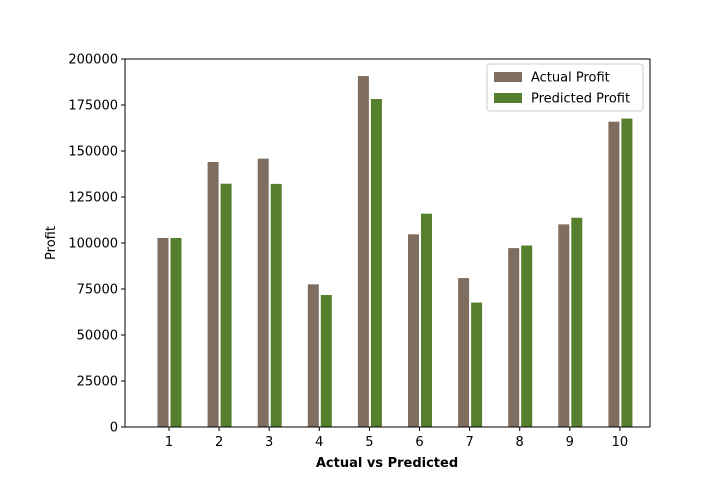  I want to click on y-tick-label: 75000, so click(97, 290).